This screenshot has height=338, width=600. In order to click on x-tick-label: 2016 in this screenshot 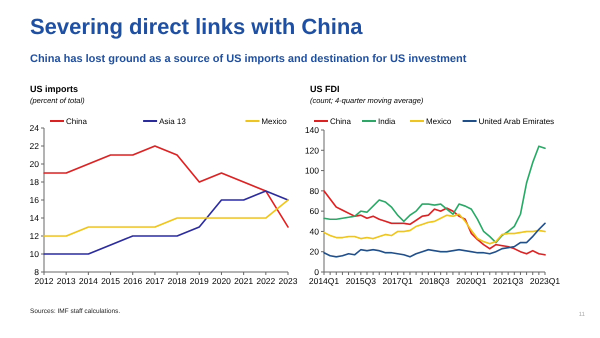, I will do `click(132, 281)`.